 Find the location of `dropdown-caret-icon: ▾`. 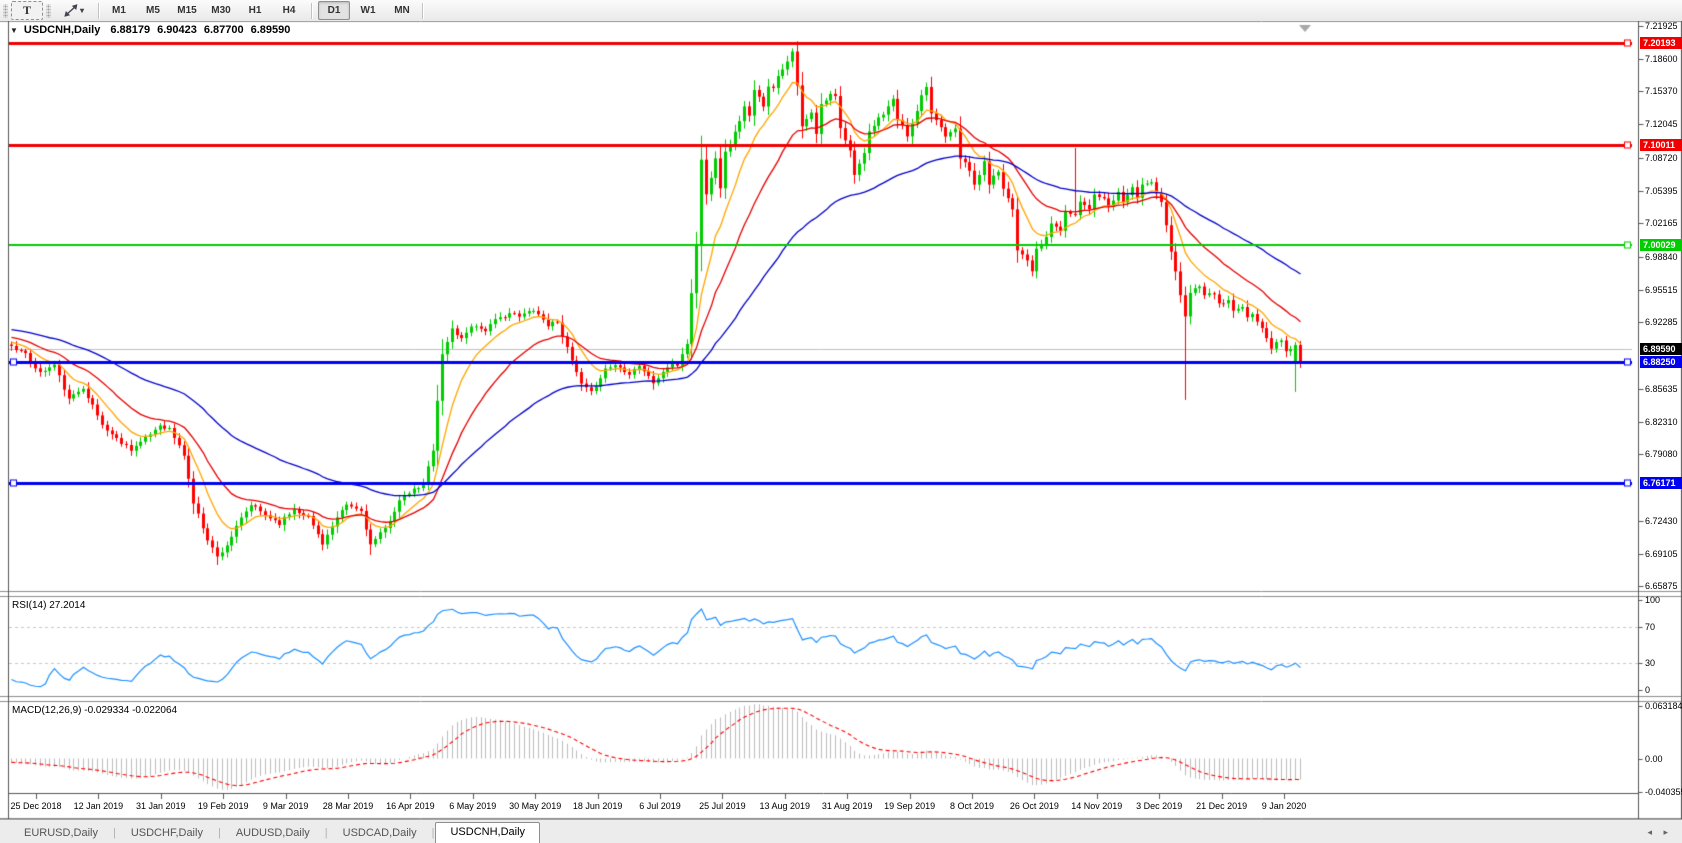

dropdown-caret-icon: ▾ is located at coordinates (81, 10).